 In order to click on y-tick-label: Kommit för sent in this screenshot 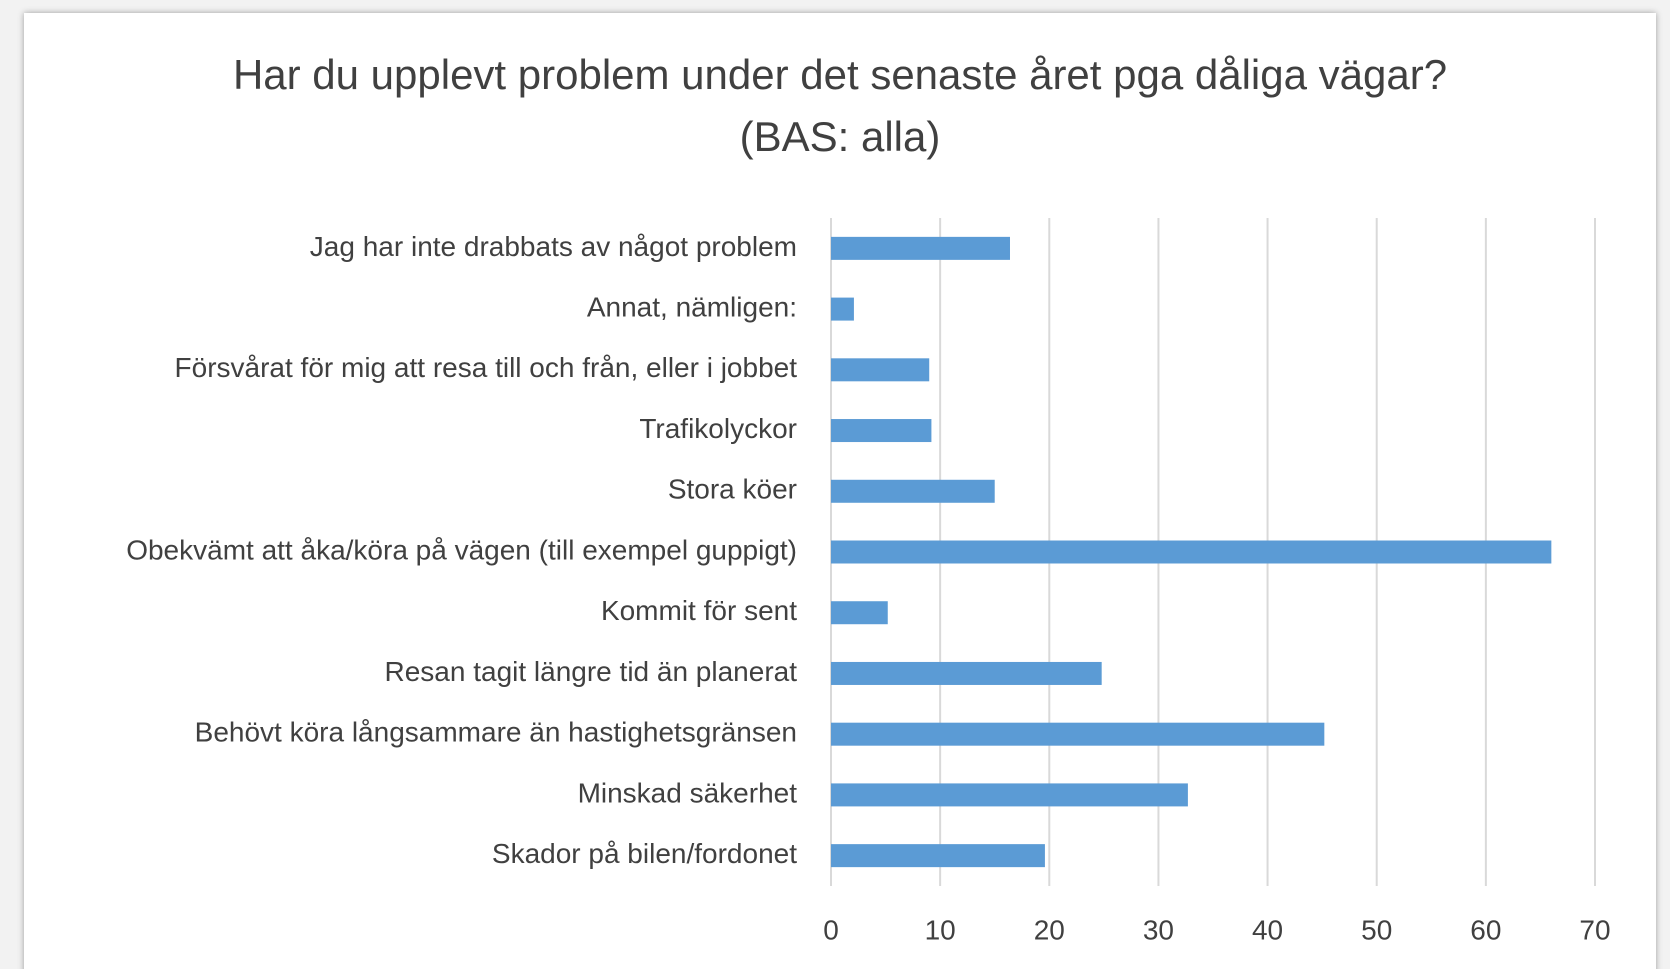, I will do `click(699, 610)`.